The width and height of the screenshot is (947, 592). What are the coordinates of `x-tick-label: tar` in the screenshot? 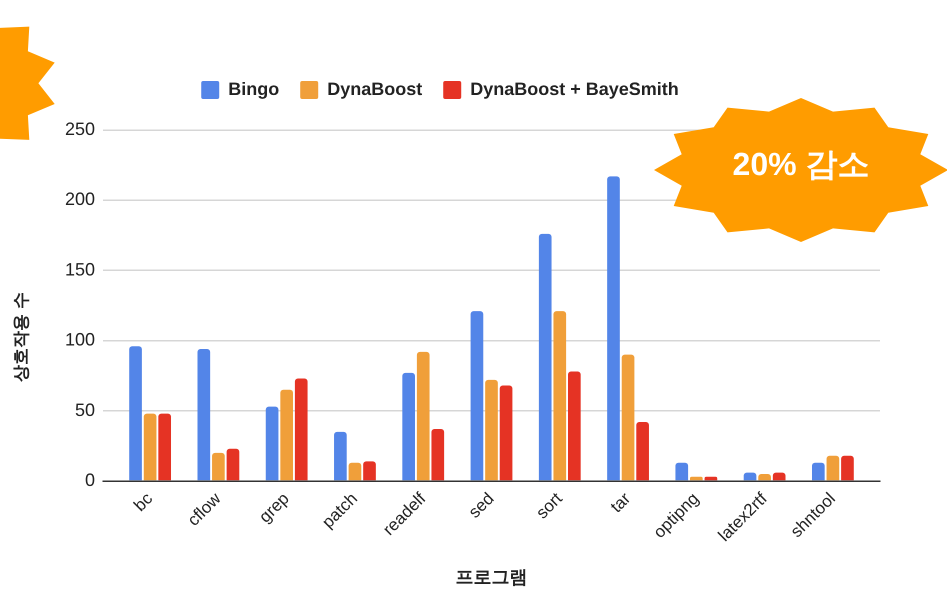 It's located at (620, 502).